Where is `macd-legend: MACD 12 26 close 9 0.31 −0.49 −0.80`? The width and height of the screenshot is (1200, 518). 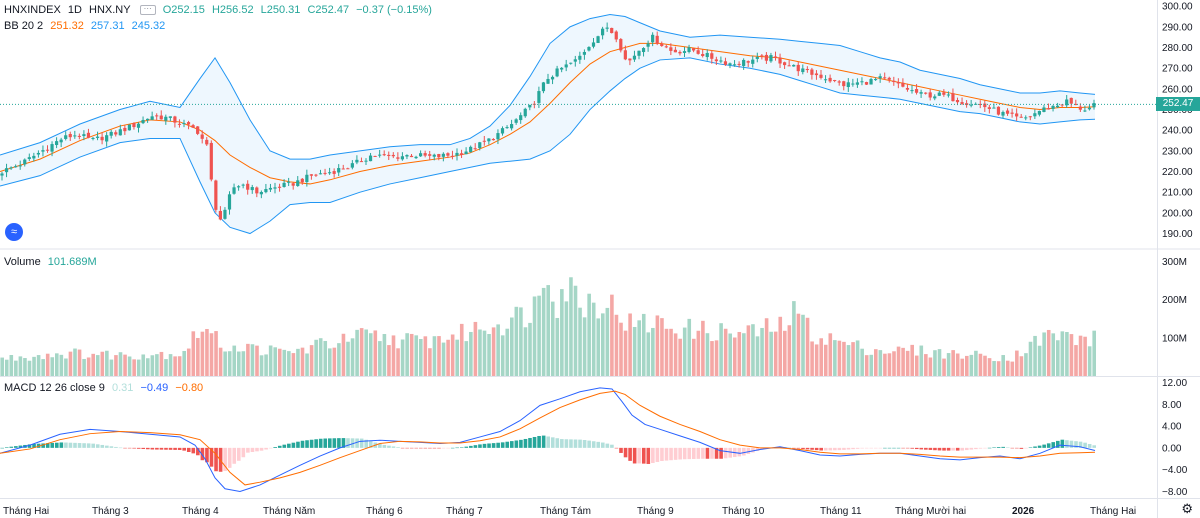
macd-legend: MACD 12 26 close 9 0.31 −0.49 −0.80 is located at coordinates (105, 388).